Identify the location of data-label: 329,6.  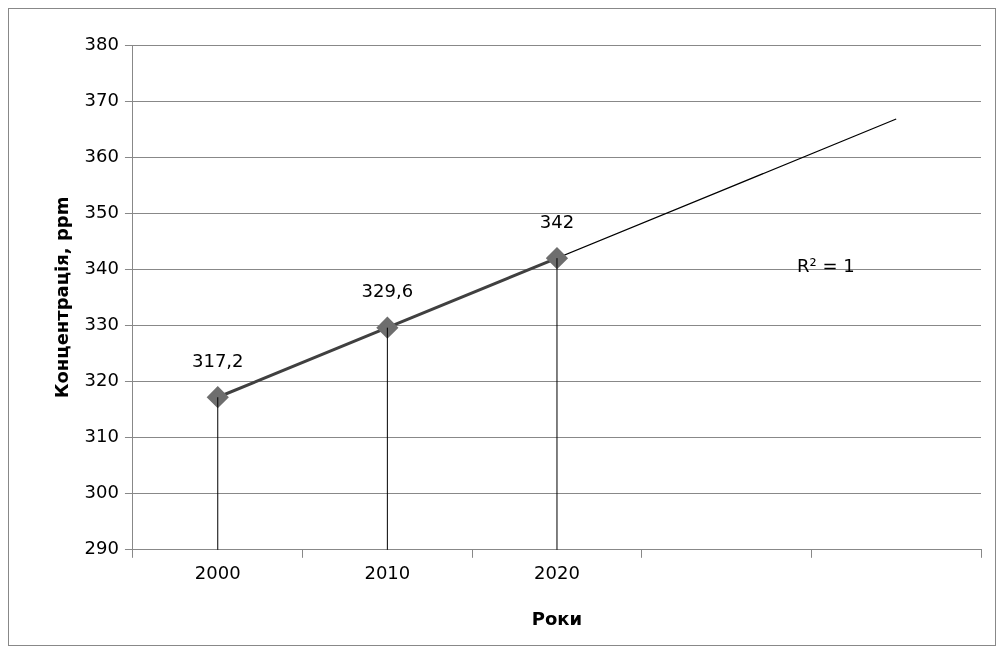
(387, 291).